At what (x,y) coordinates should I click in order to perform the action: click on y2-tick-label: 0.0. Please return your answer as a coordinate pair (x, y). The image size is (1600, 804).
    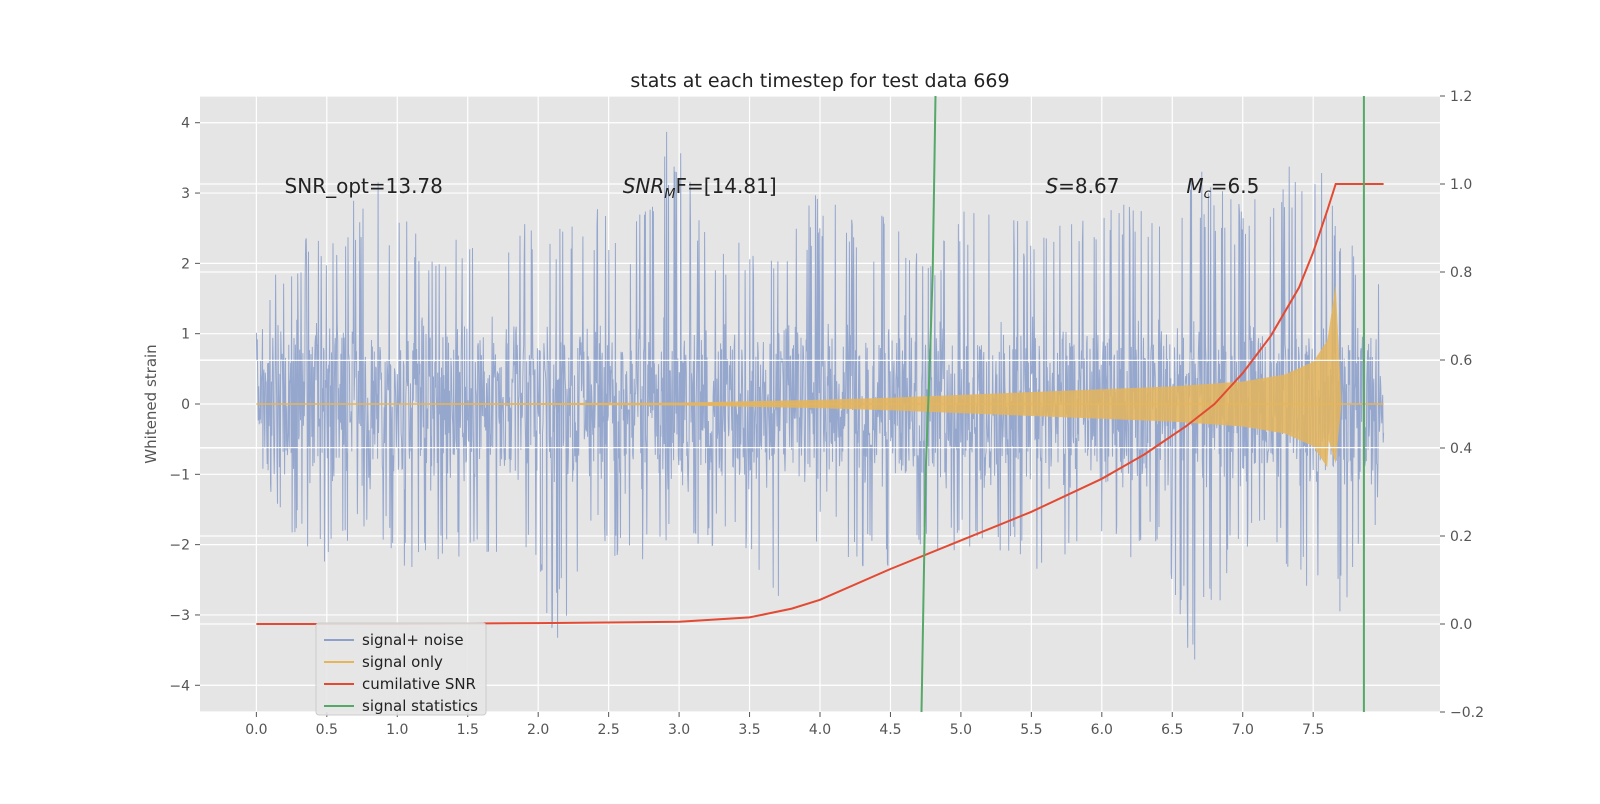
    Looking at the image, I should click on (1461, 625).